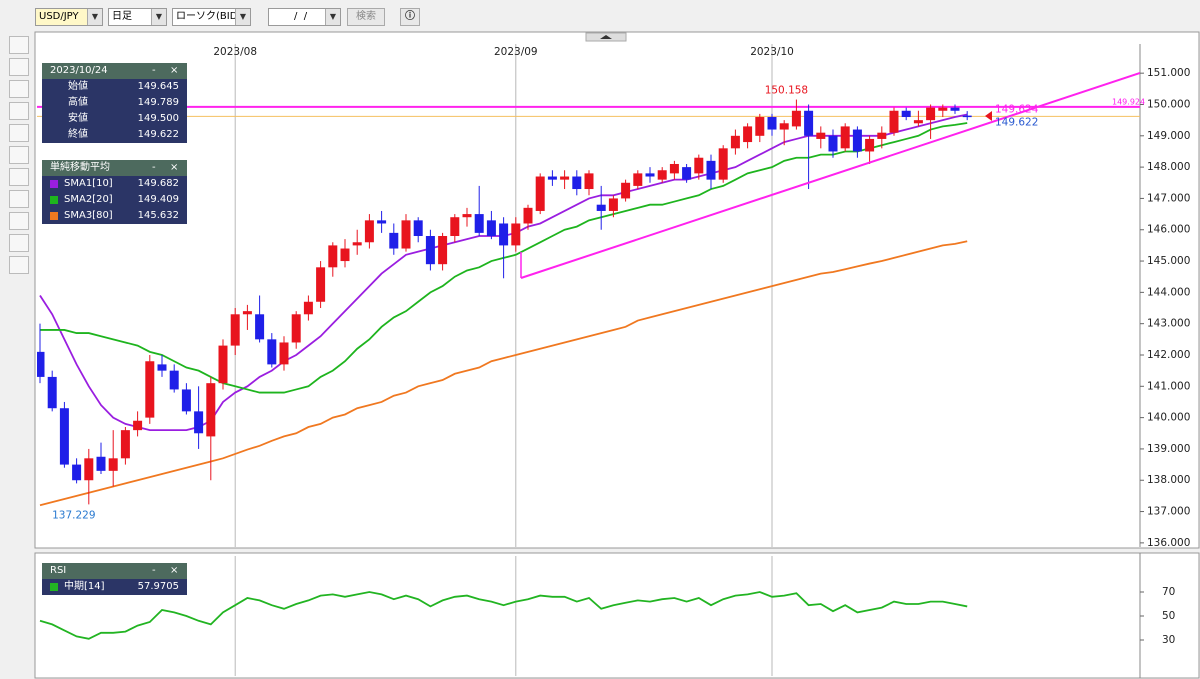 This screenshot has height=679, width=1200. What do you see at coordinates (19, 265) in the screenshot?
I see `layout-tool` at bounding box center [19, 265].